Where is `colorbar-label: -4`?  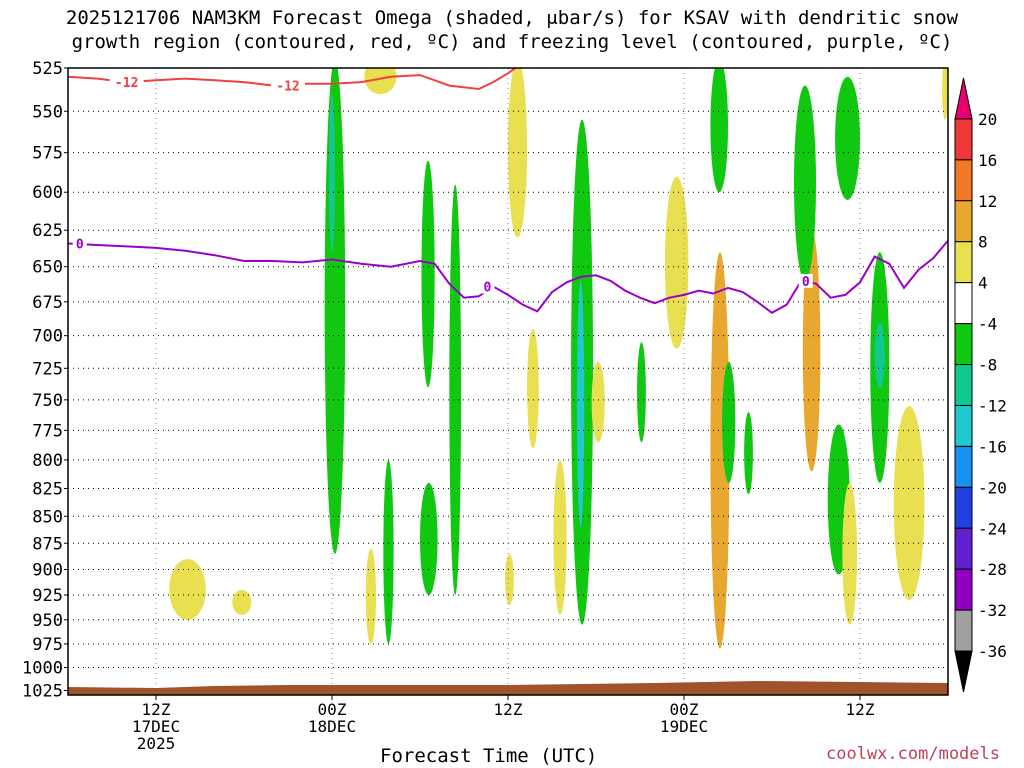 colorbar-label: -4 is located at coordinates (987, 324).